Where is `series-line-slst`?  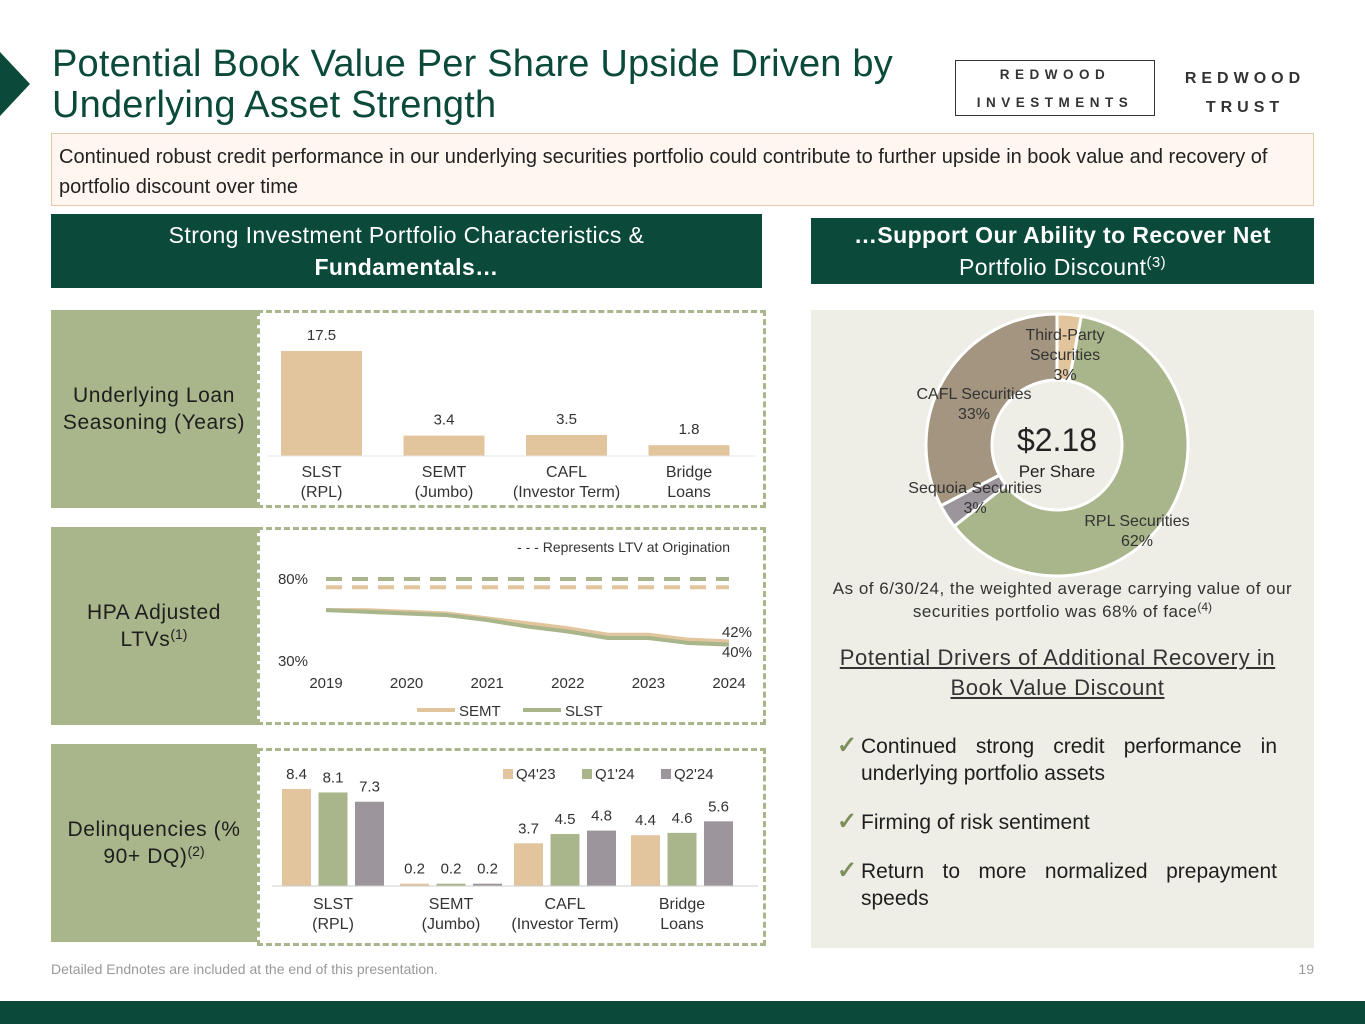 series-line-slst is located at coordinates (527, 627).